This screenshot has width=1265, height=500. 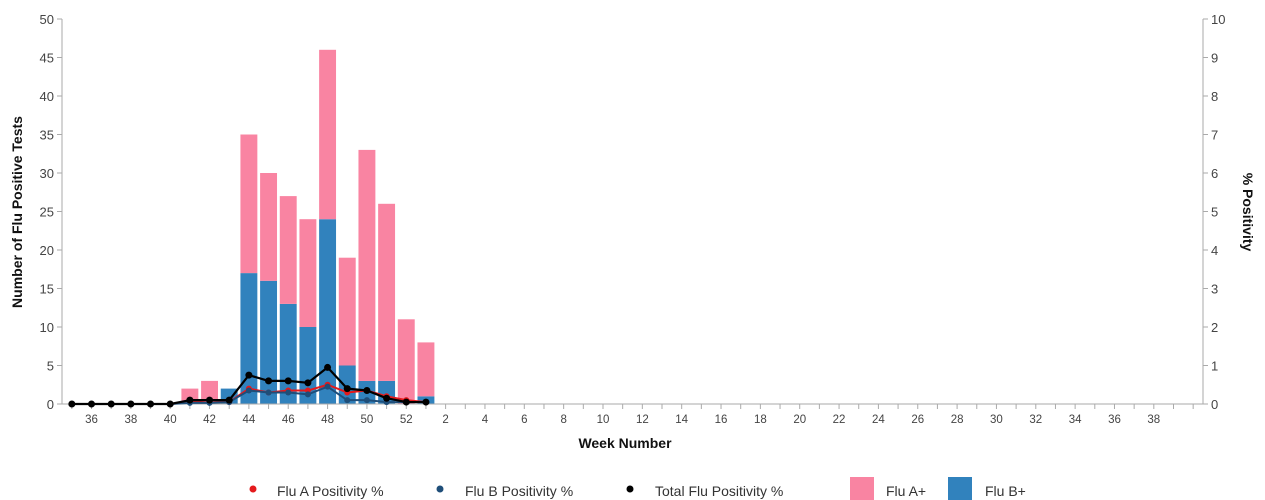 I want to click on y-tick-label: 40, so click(x=47, y=96).